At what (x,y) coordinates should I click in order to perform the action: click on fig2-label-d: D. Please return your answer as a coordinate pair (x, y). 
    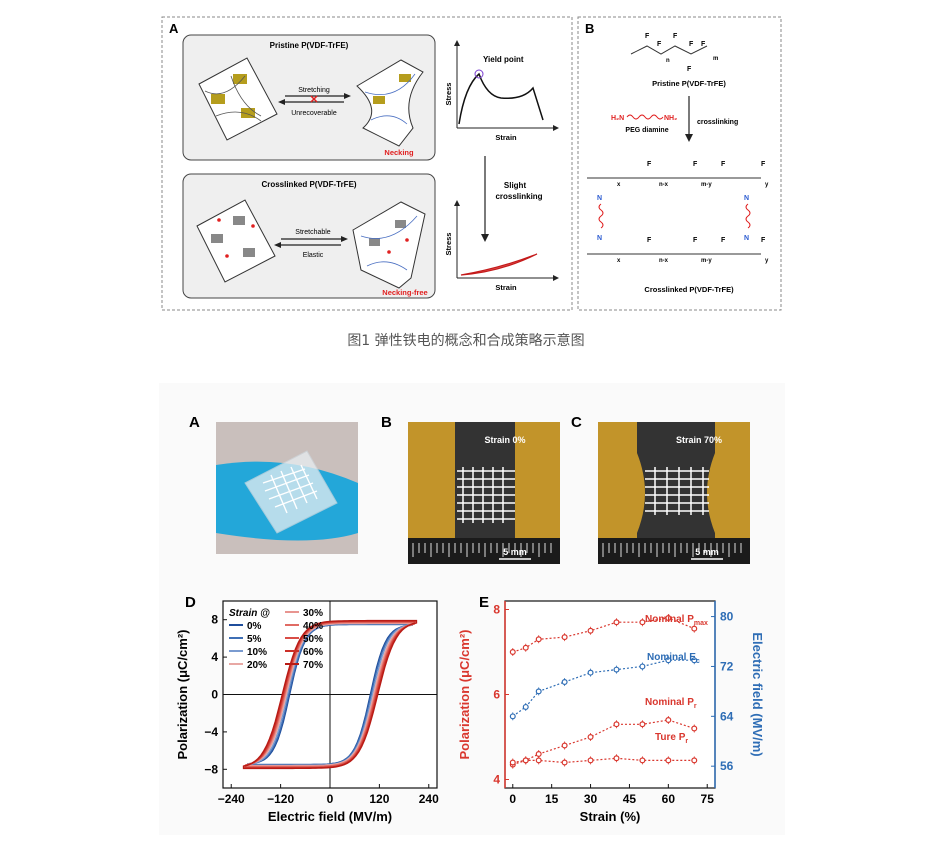
    Looking at the image, I should click on (190, 602).